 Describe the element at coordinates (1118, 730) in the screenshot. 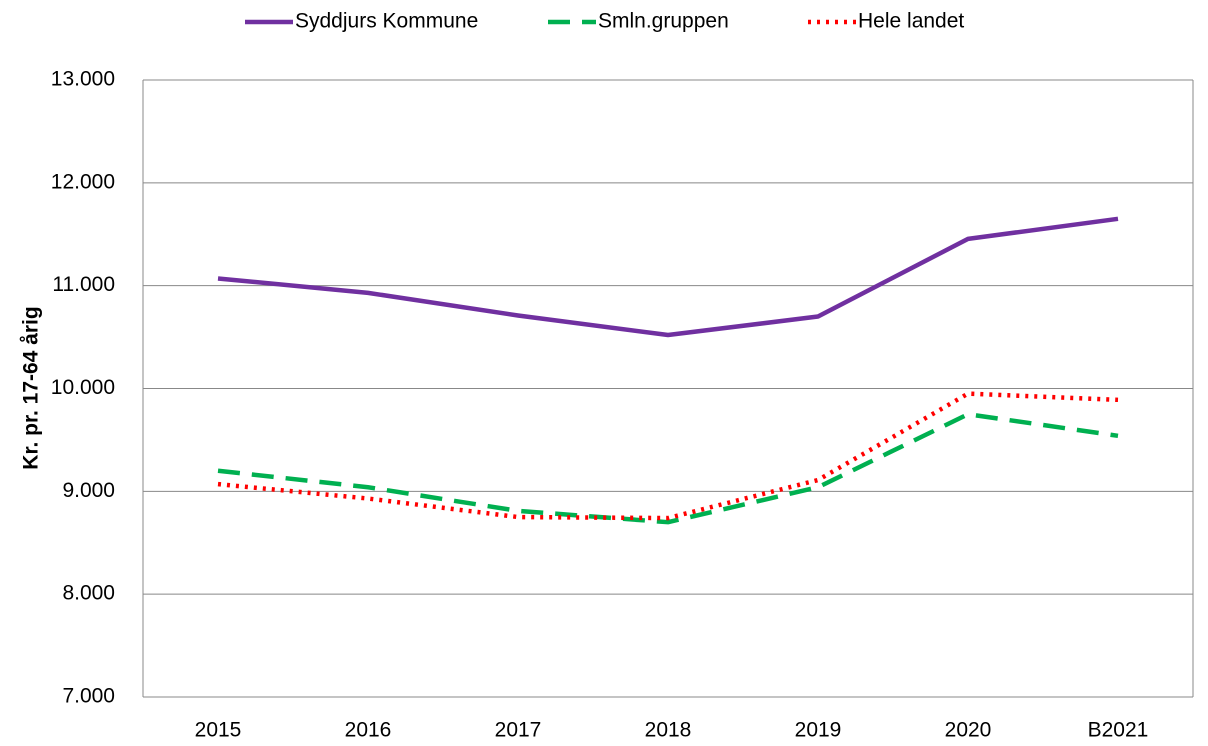

I see `x-tick-label: B2021` at that location.